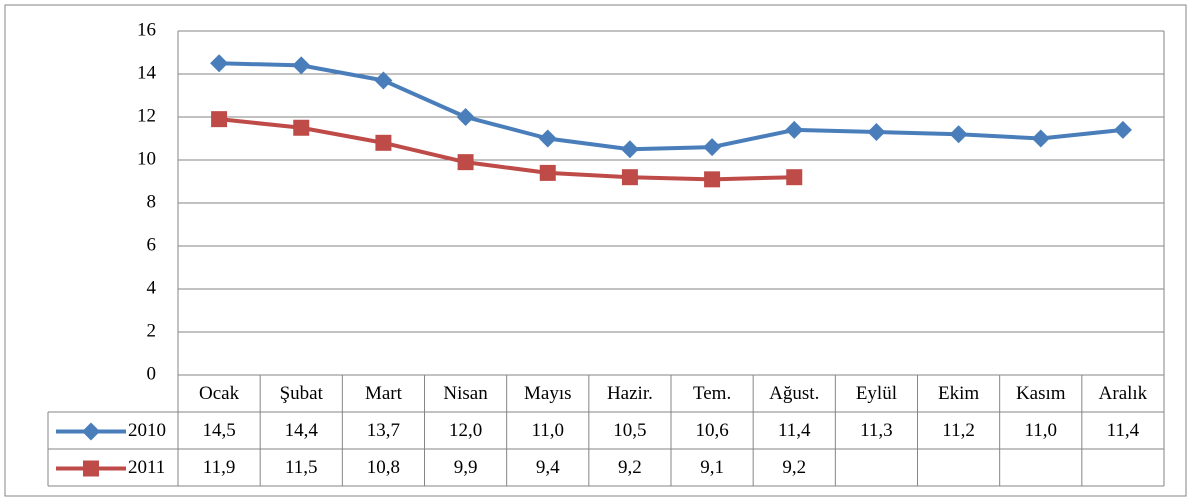 This screenshot has width=1192, height=502. What do you see at coordinates (876, 430) in the screenshot?
I see `table-value: 11,3` at bounding box center [876, 430].